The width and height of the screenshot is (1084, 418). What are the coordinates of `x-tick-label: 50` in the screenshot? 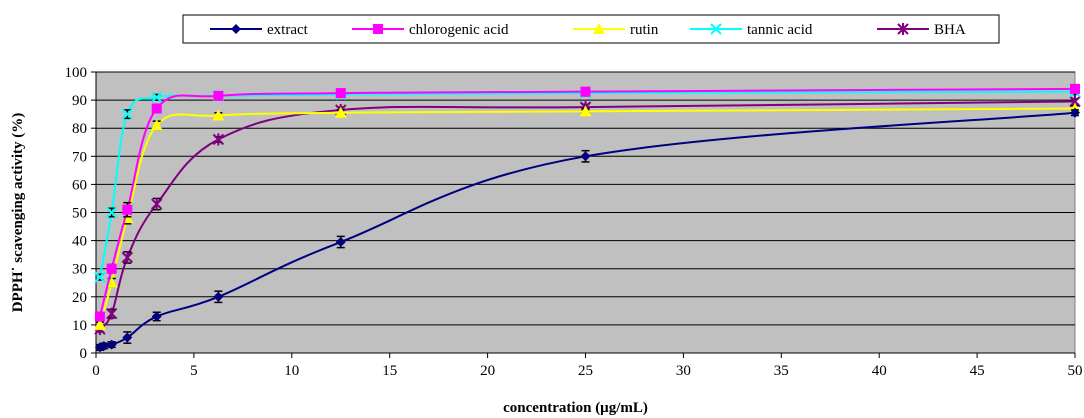 It's located at (1075, 371).